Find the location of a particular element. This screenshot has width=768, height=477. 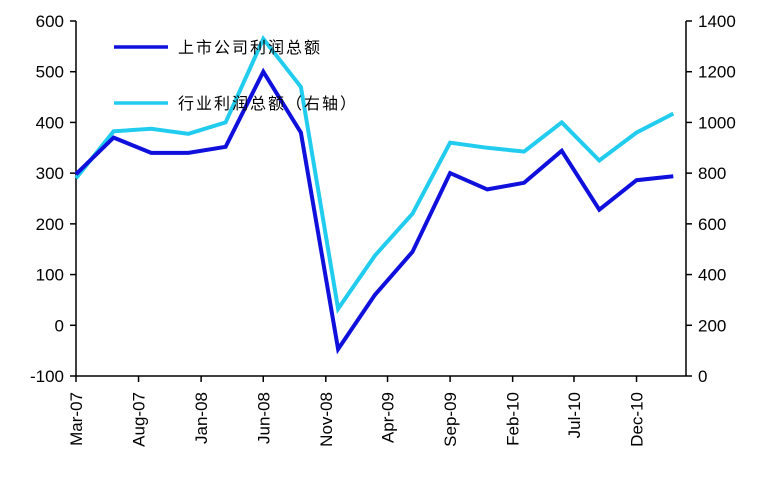

right-tick-label: 400 is located at coordinates (712, 275).